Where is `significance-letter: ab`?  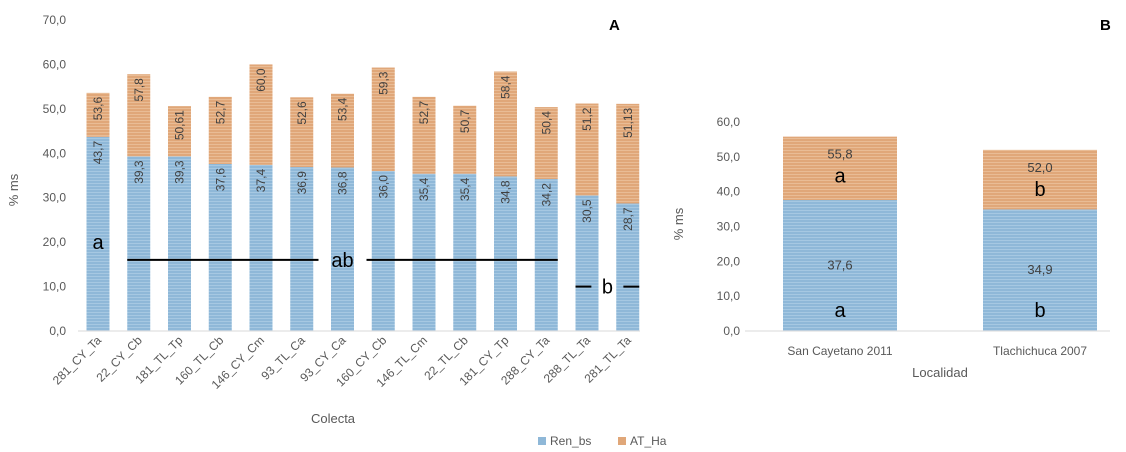 significance-letter: ab is located at coordinates (342, 261).